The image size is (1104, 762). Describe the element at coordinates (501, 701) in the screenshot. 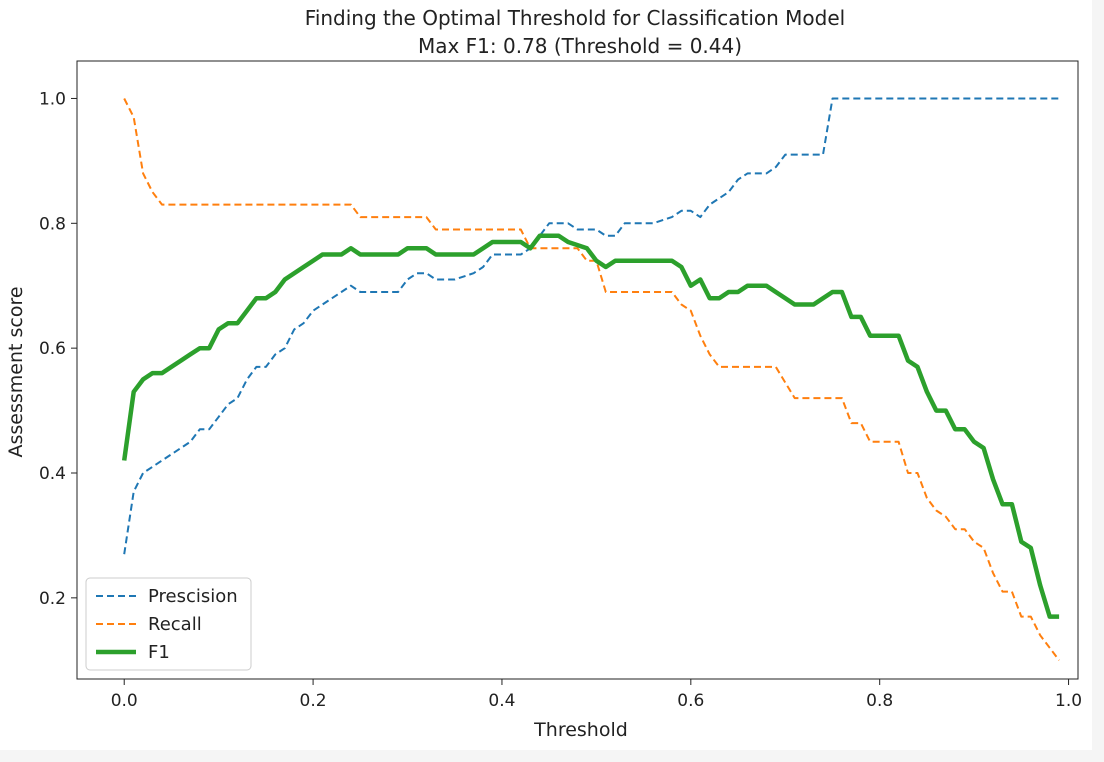

I see `x-tick-label: 0.4` at that location.